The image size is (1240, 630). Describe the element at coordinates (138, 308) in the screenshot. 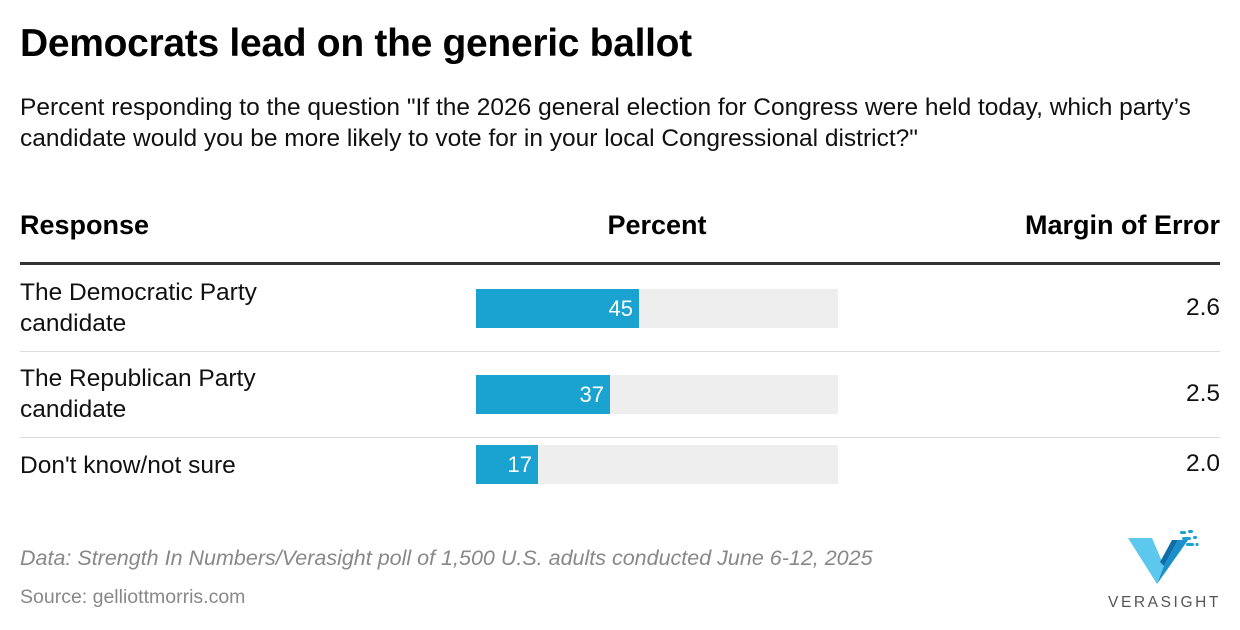

I see `response-label: The Democratic Party candidate` at that location.